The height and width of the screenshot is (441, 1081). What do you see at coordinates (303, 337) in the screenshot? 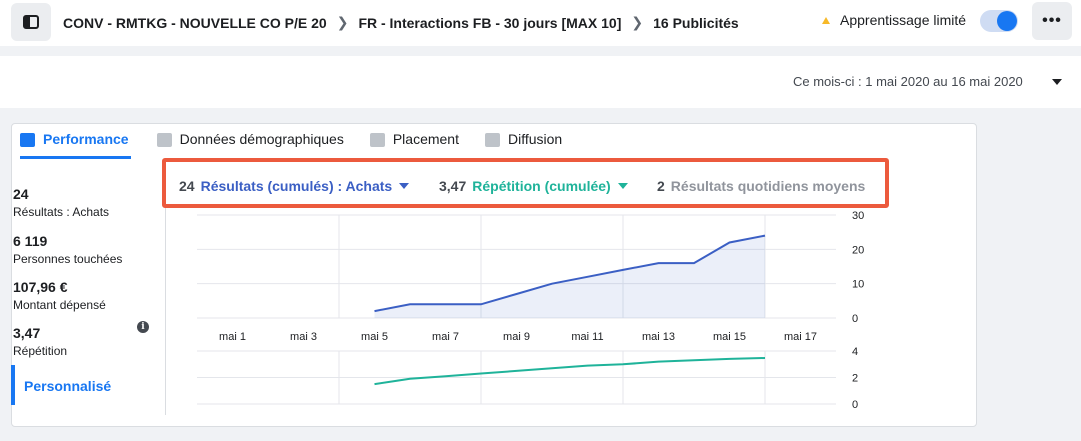
I see `x-tick-label: mai 3` at bounding box center [303, 337].